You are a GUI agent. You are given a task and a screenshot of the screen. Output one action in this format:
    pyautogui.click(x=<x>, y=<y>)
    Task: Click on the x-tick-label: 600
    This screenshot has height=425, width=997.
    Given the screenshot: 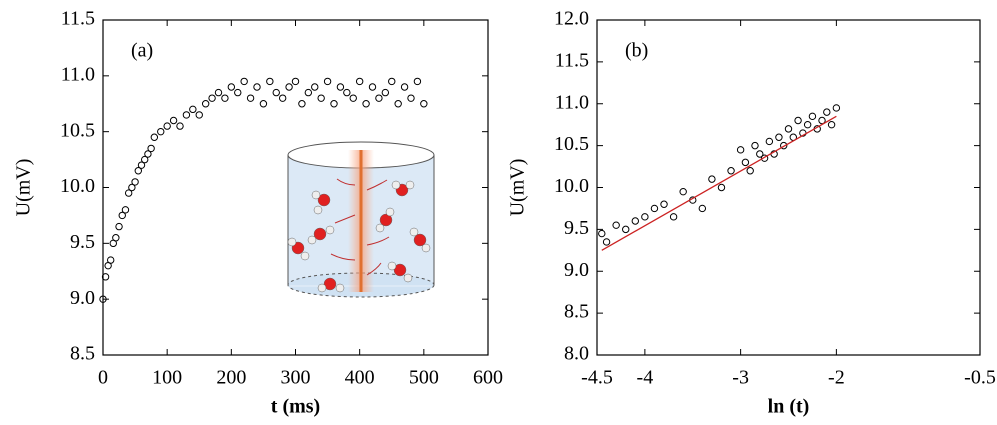 What is the action you would take?
    pyautogui.click(x=488, y=378)
    